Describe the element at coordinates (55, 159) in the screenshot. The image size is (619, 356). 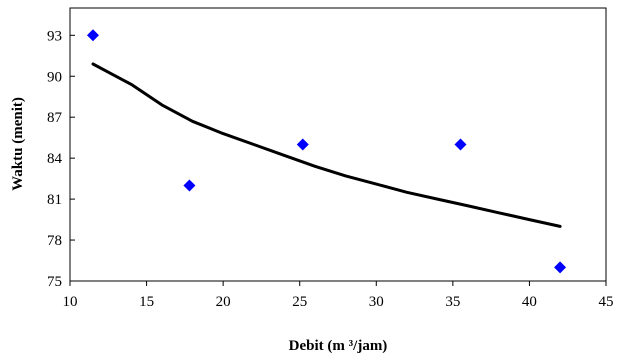
I see `y-tick-label: 84` at that location.